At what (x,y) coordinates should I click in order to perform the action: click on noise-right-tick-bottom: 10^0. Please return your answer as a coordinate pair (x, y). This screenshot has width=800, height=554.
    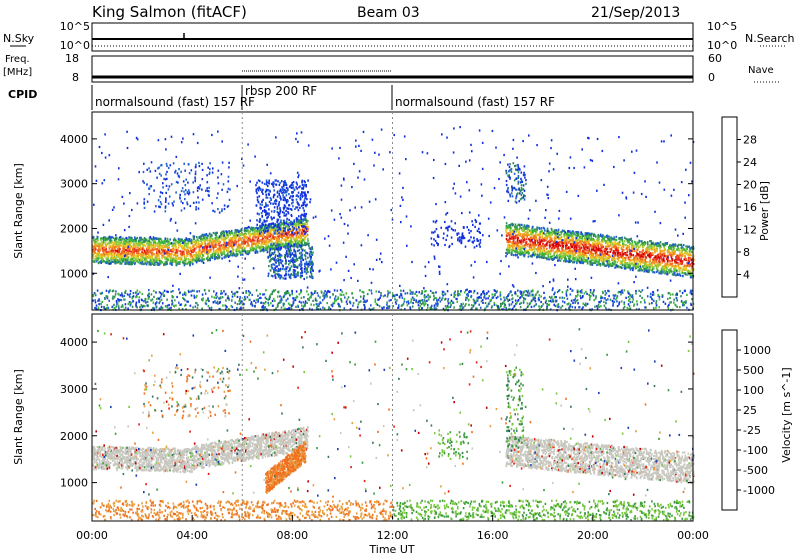
    Looking at the image, I should click on (722, 45).